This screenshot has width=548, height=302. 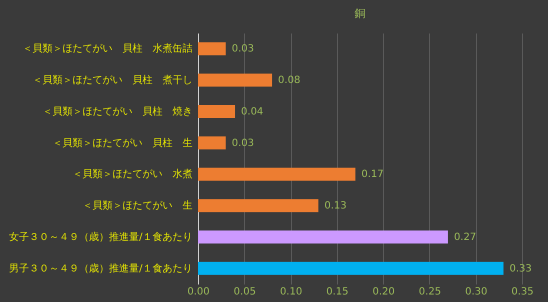 What do you see at coordinates (430, 292) in the screenshot?
I see `x-tick-label: 0.25` at bounding box center [430, 292].